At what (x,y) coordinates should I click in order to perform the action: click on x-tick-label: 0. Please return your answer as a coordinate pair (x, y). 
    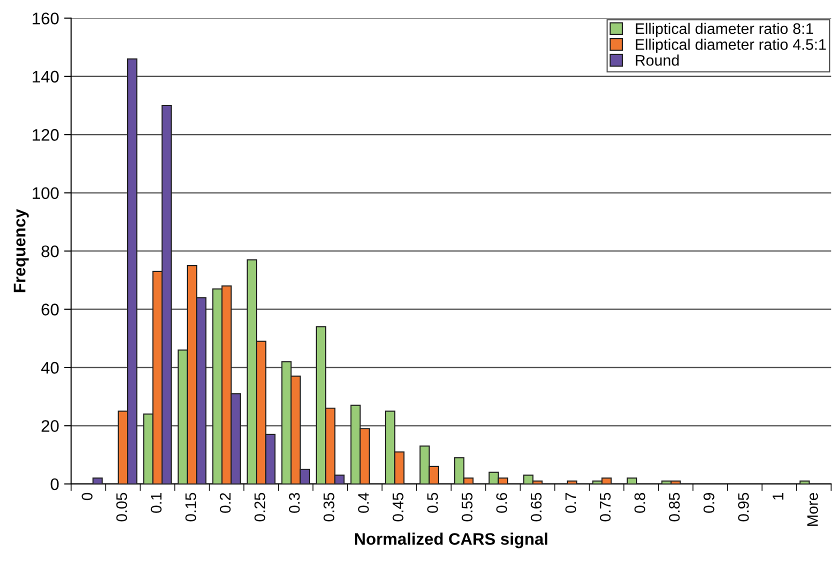
    Looking at the image, I should click on (87, 496).